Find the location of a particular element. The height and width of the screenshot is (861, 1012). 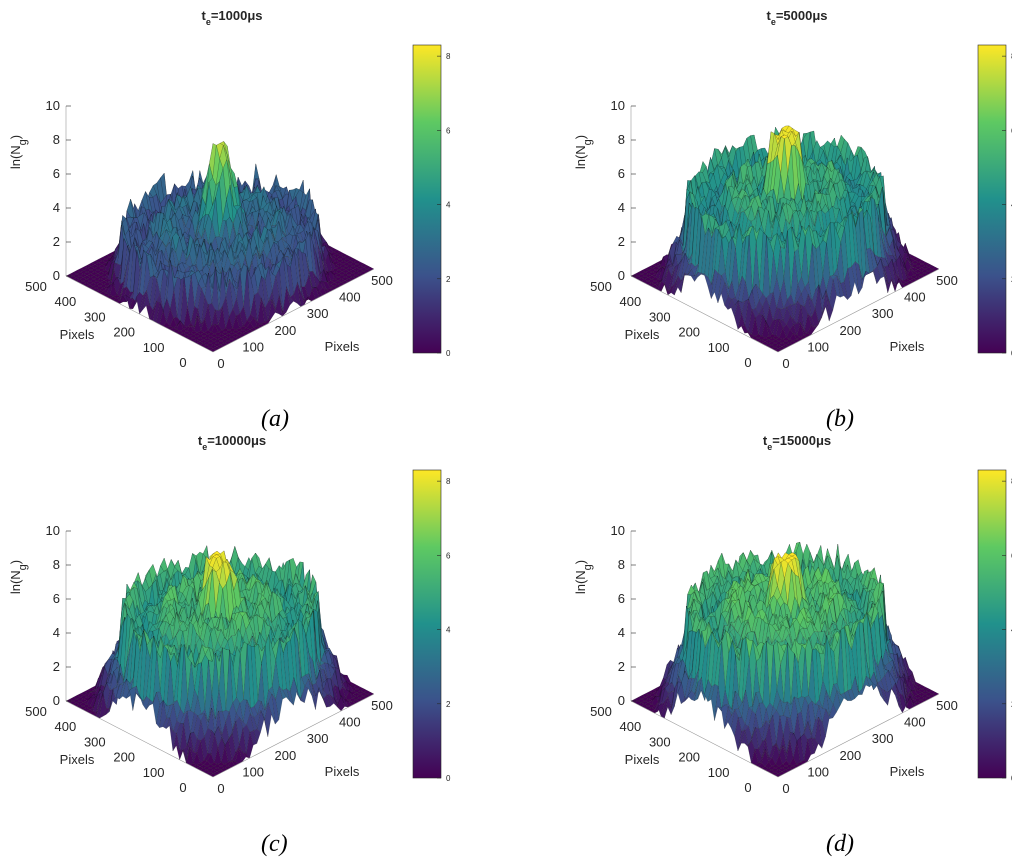

colorbar-ticks: 0 2 4 6 8 is located at coordinates (444, 205).